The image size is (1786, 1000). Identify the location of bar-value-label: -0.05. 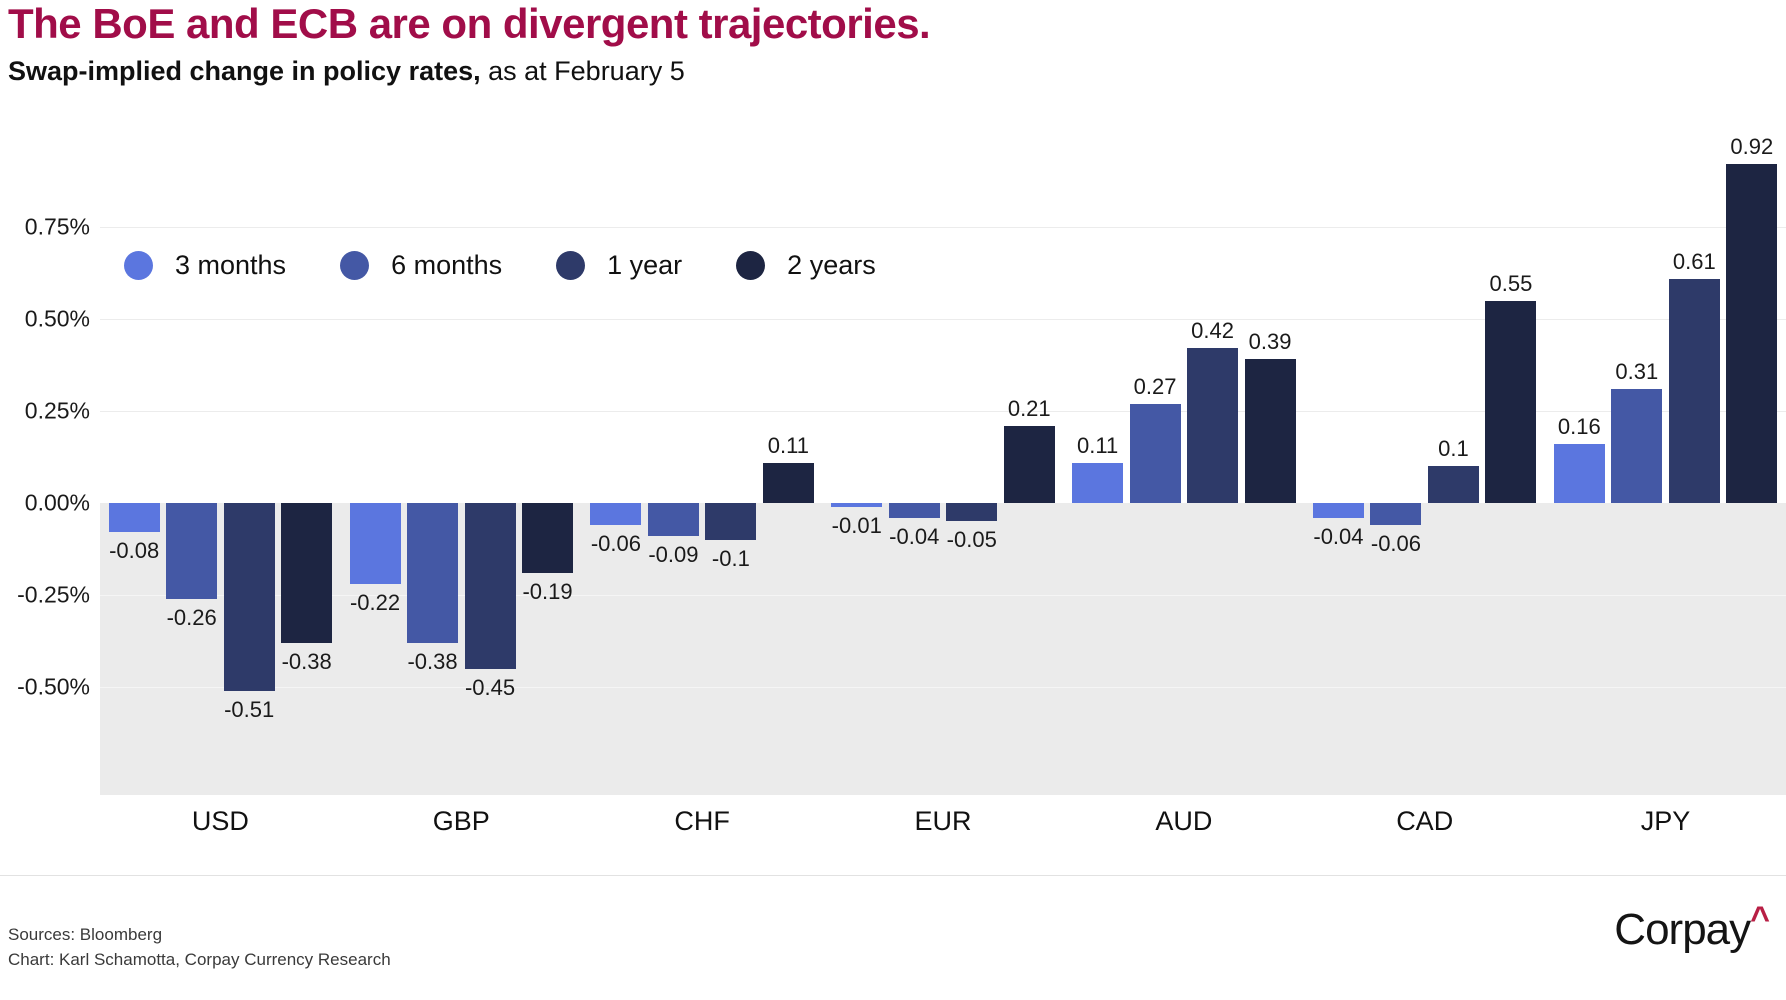
(971, 540).